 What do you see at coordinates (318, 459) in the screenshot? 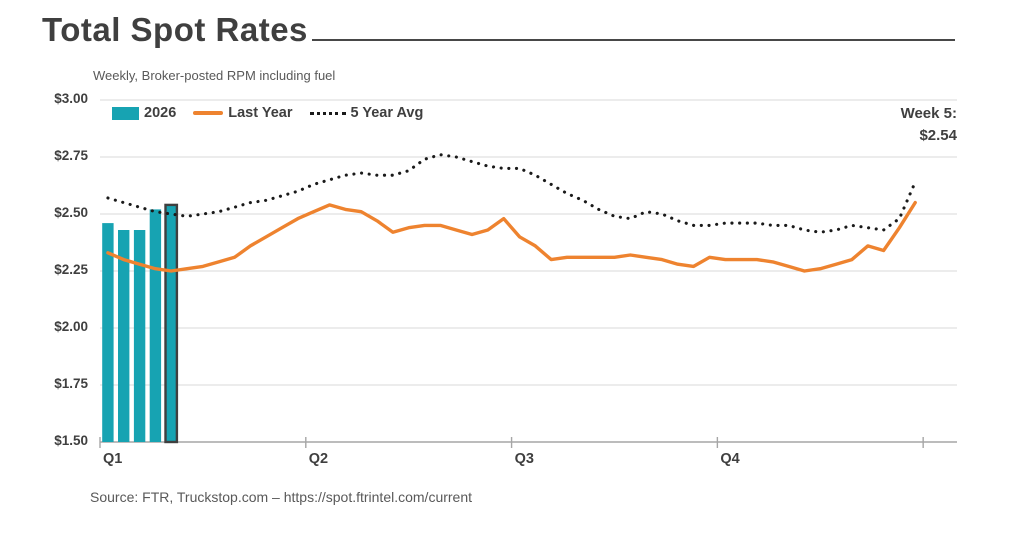
I see `x-axis-label-q2: Q2` at bounding box center [318, 459].